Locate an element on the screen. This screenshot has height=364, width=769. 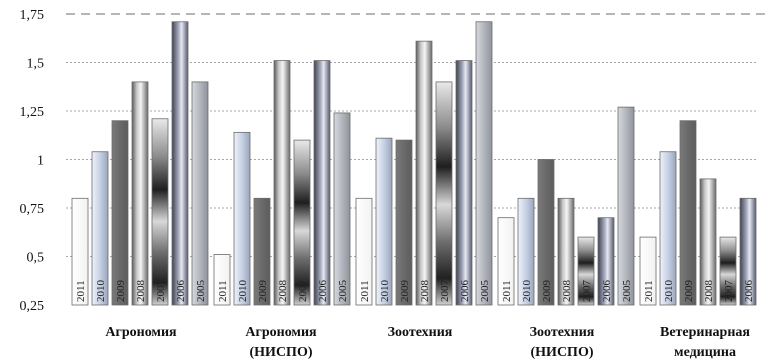
x-category-label: Ветеринарная медицина is located at coordinates (705, 342).